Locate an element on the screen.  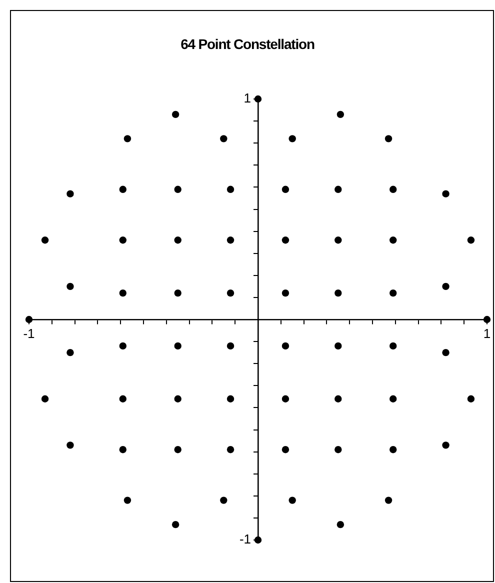
chart-title: 64 Point Constellation is located at coordinates (248, 44).